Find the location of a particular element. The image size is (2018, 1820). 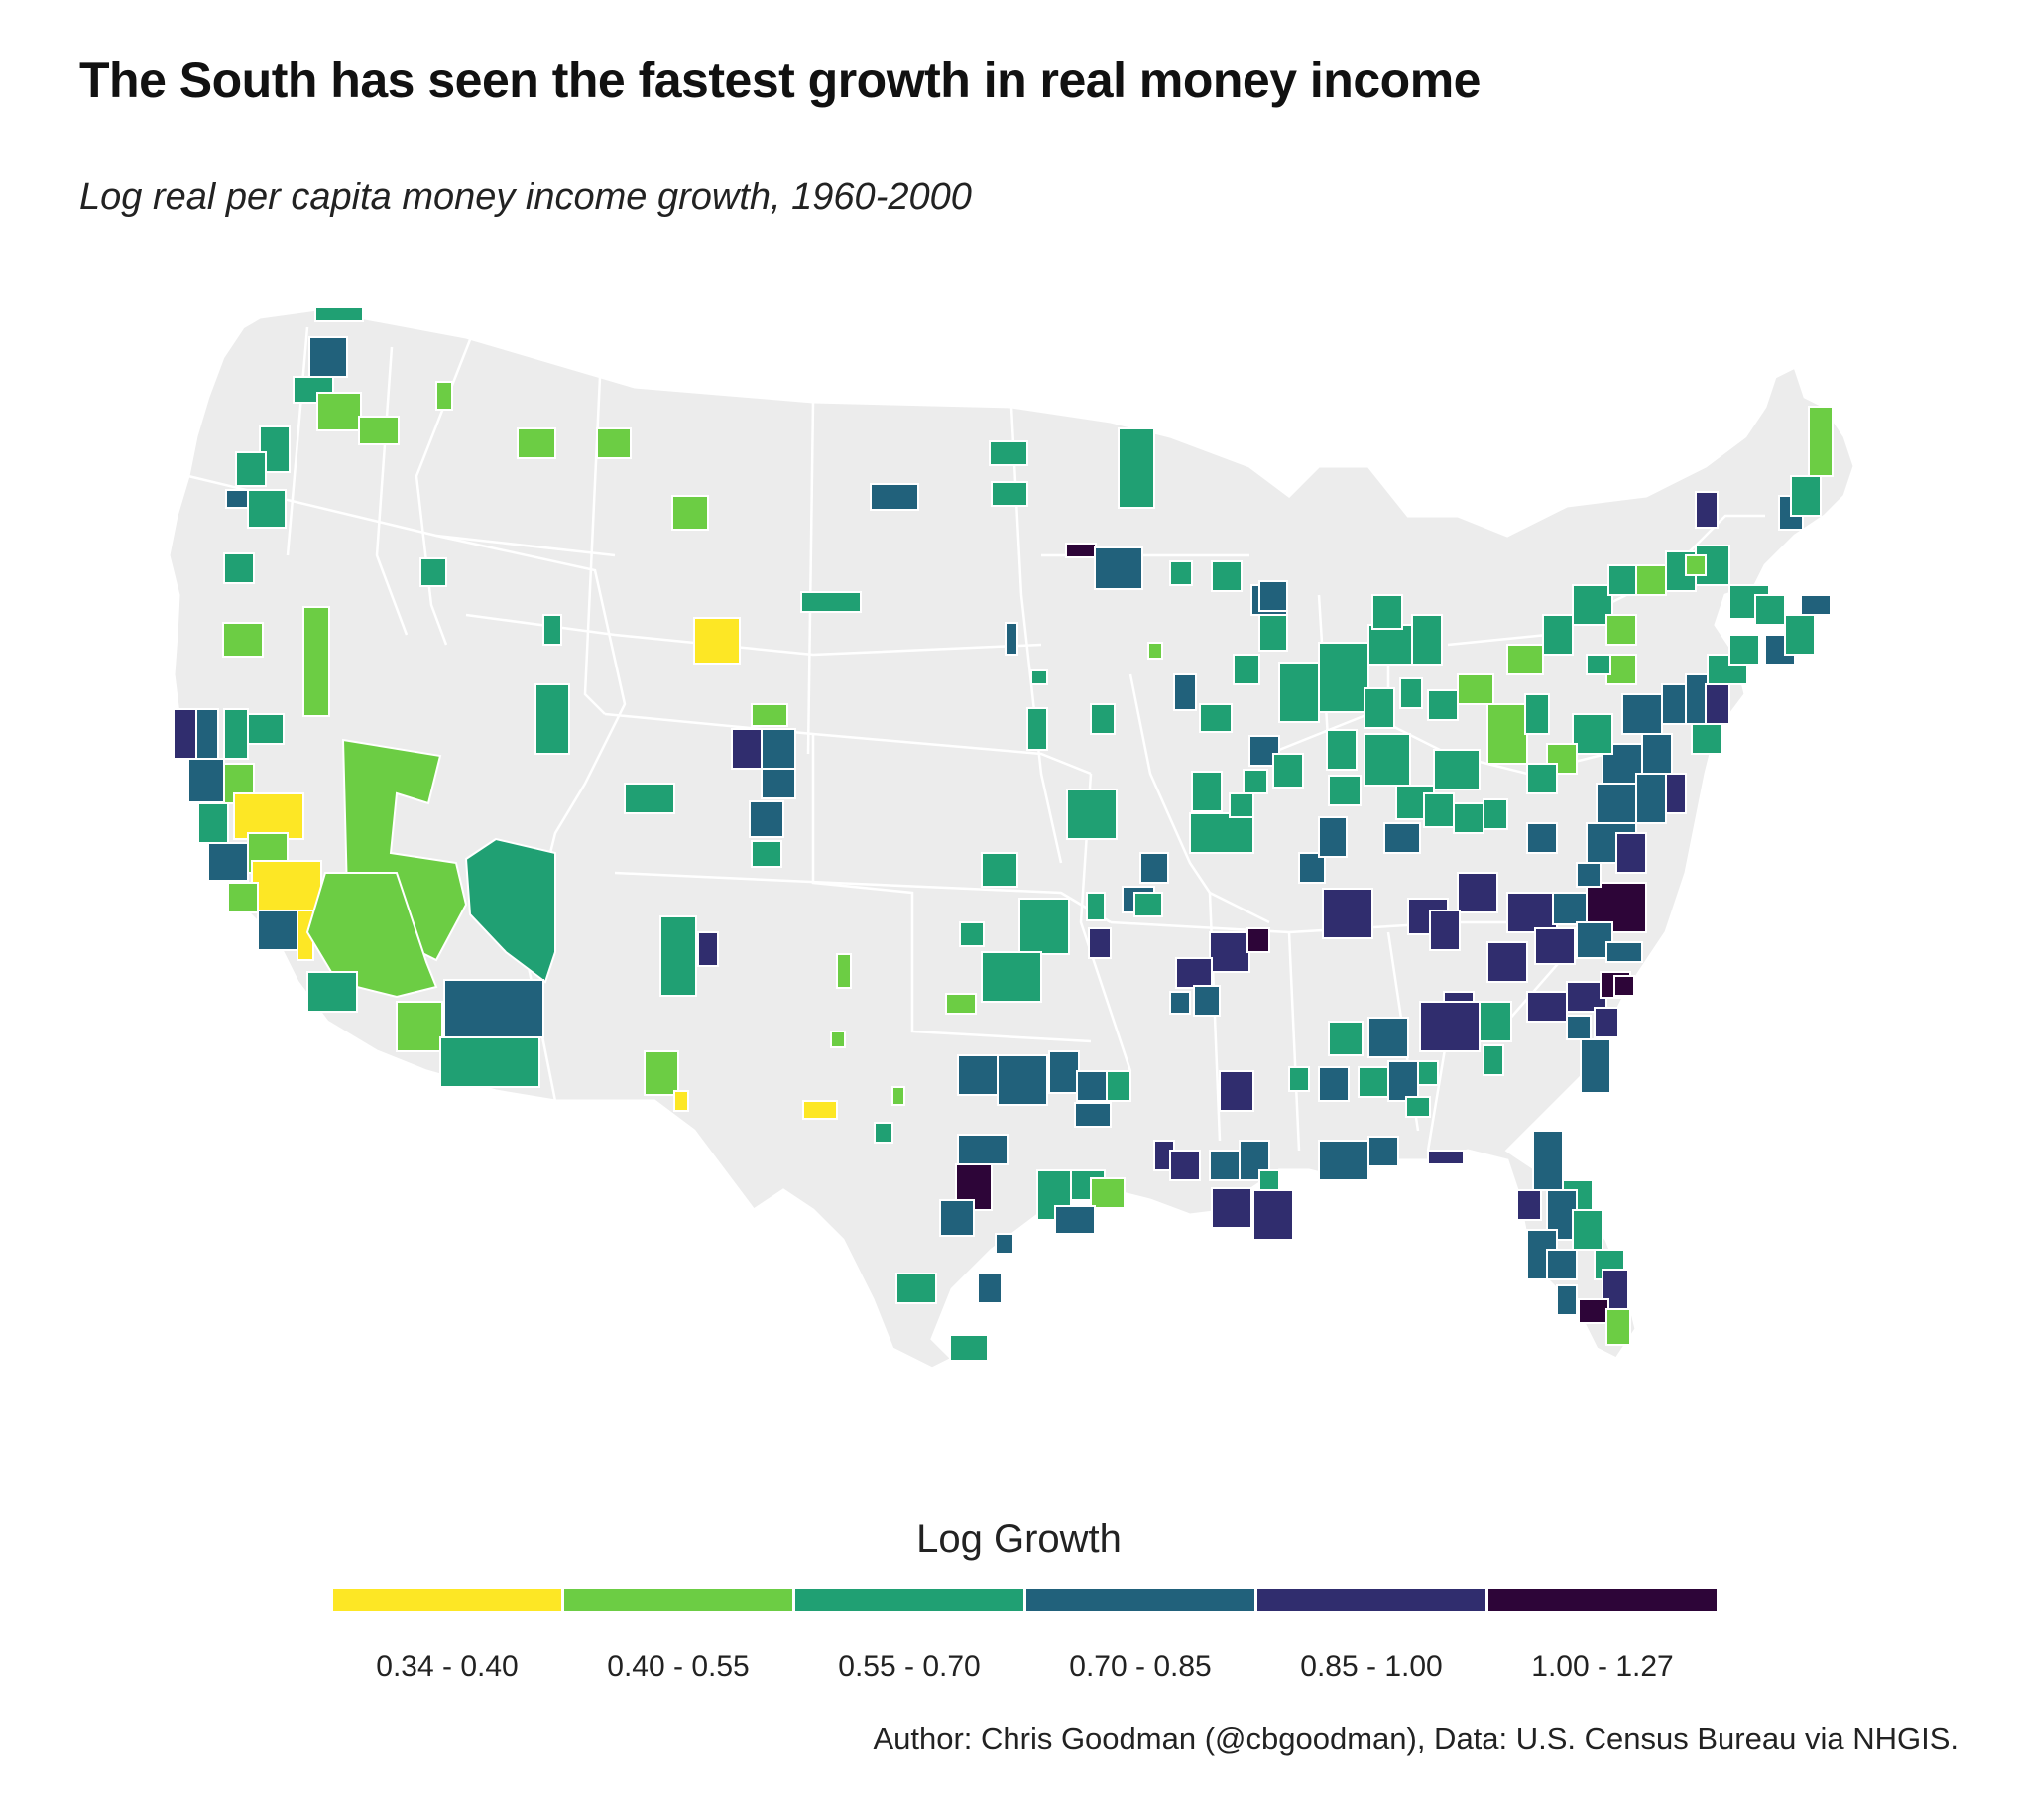

legend-item: 0.34 - 0.40 is located at coordinates (447, 1636).